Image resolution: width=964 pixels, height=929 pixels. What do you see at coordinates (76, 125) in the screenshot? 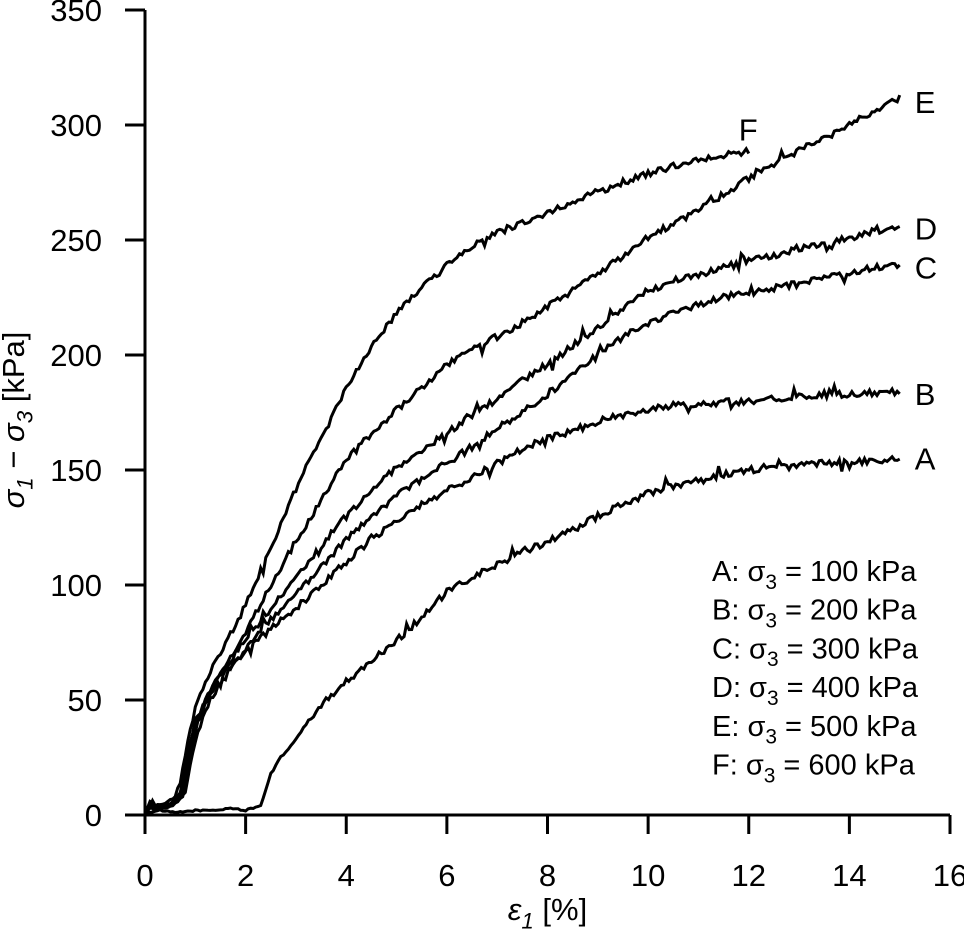
I see `y-tick-label: 300` at bounding box center [76, 125].